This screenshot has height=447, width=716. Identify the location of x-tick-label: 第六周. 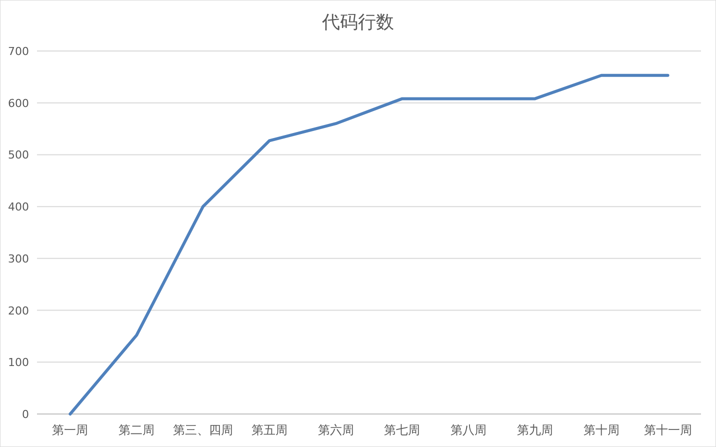
(336, 430).